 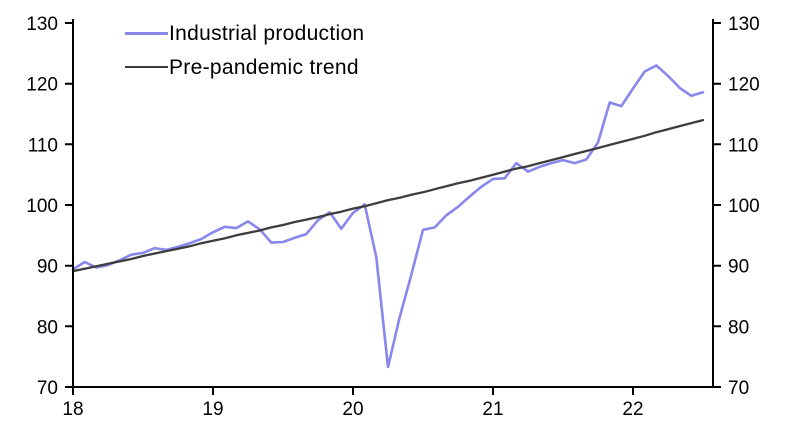 I want to click on y-axis-right-label-100: 100, so click(x=744, y=206).